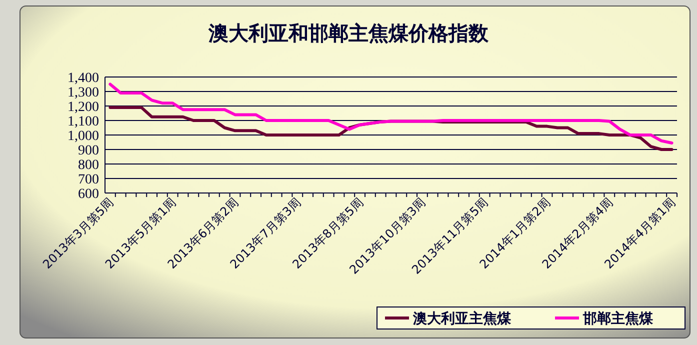 The width and height of the screenshot is (697, 345). Describe the element at coordinates (88, 165) in the screenshot. I see `y-tick-label: 800` at that location.